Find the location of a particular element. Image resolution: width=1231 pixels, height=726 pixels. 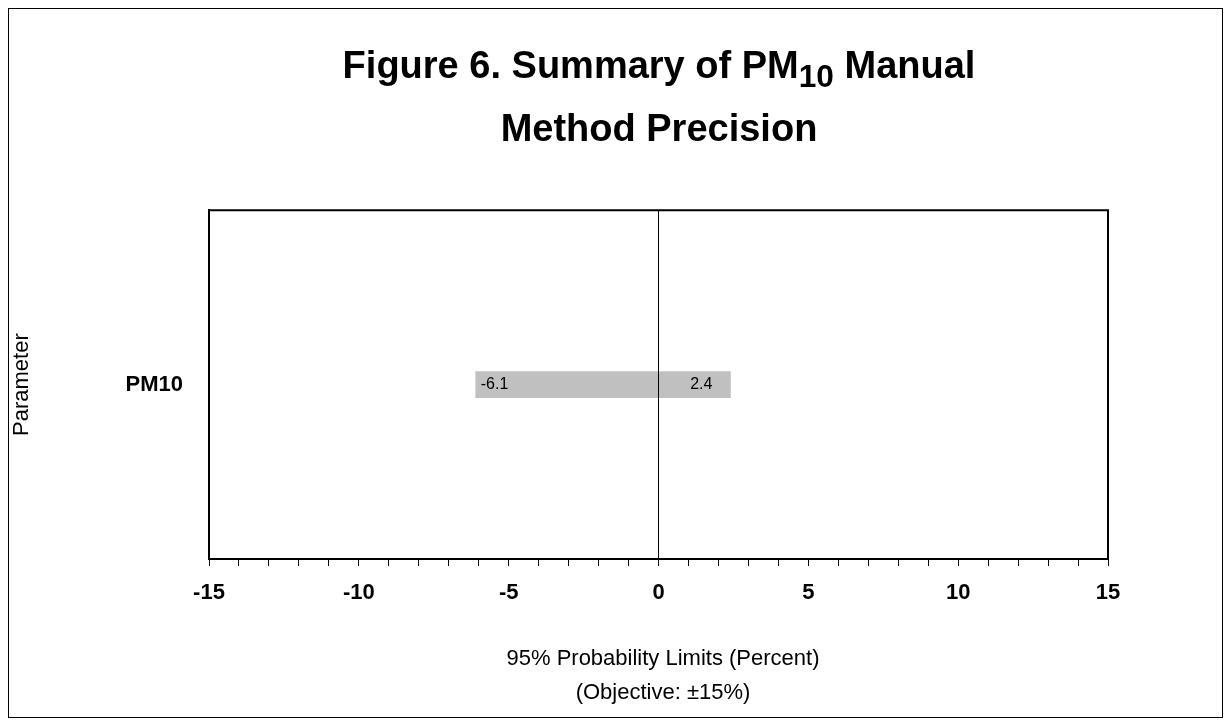

x-tick-label: 15 is located at coordinates (1108, 592).